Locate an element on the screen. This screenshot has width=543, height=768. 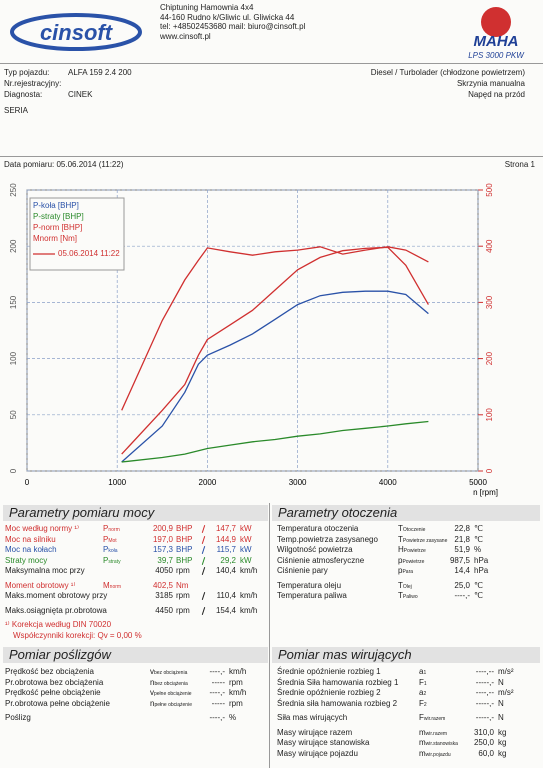
section-title: Pomiar poślizgów is located at coordinates (135, 655).